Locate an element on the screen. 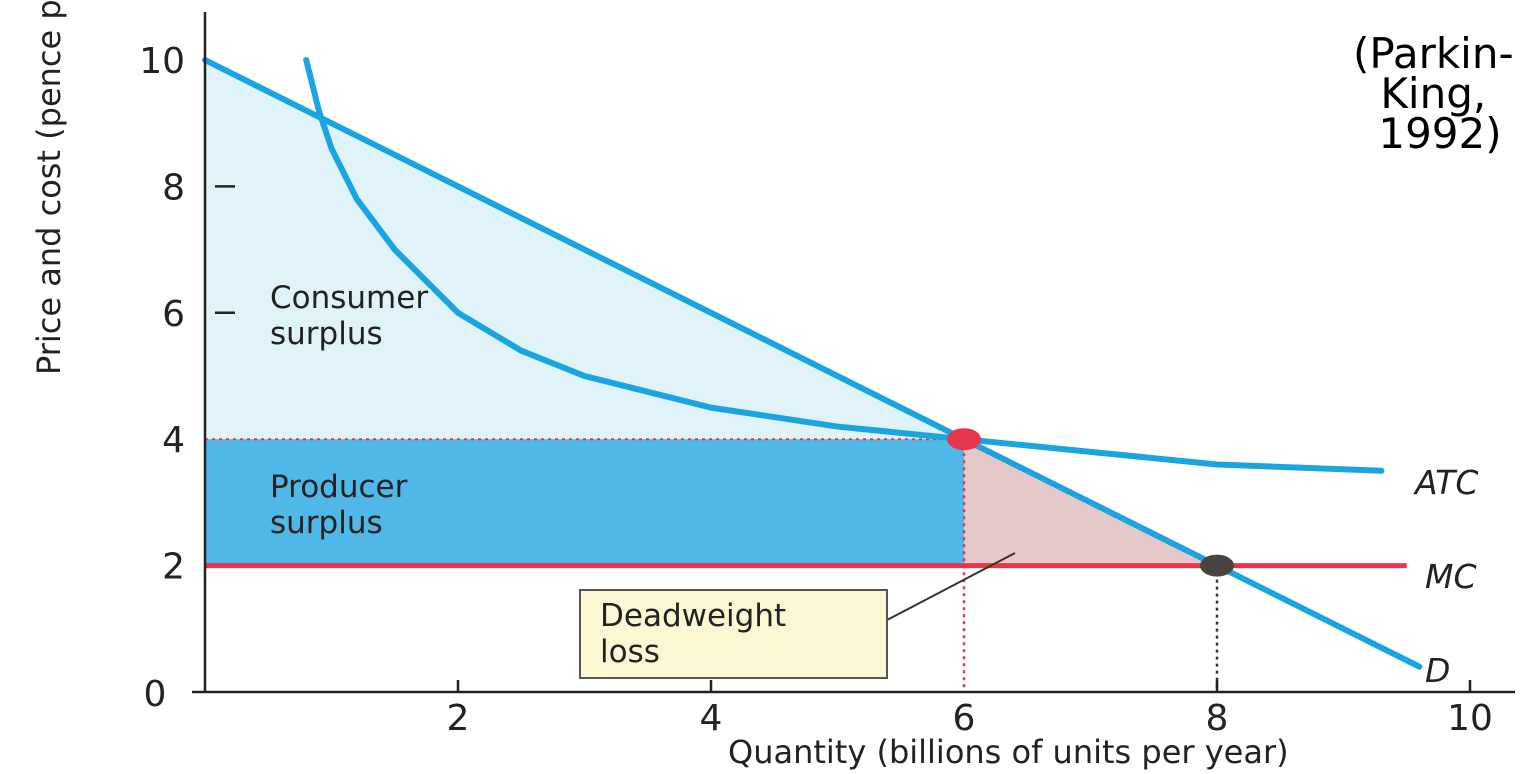 The image size is (1536, 774). producer-surplus-label-line-1: Producer is located at coordinates (339, 487).